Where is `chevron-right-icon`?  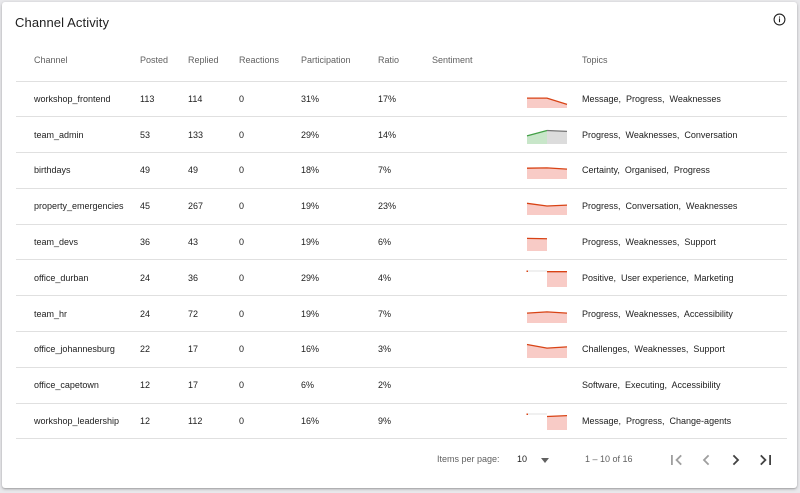 chevron-right-icon is located at coordinates (736, 460).